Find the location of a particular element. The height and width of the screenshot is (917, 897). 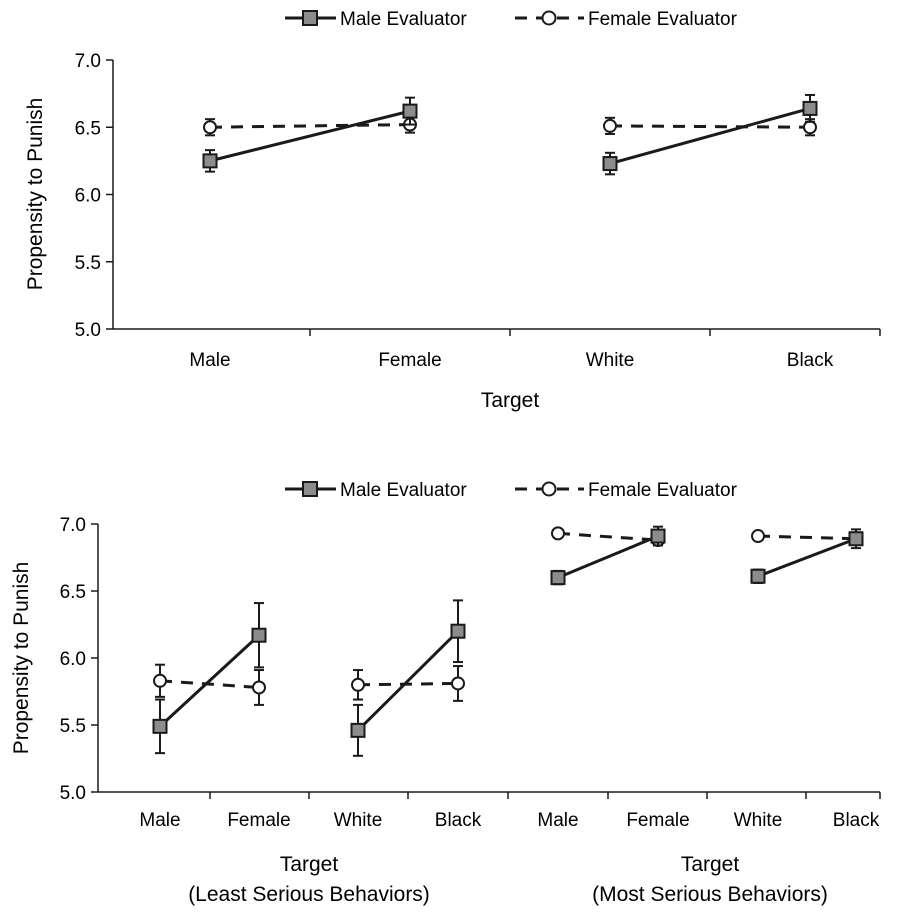

group-label-least-line2: (Least Serious Behaviors) is located at coordinates (309, 894).